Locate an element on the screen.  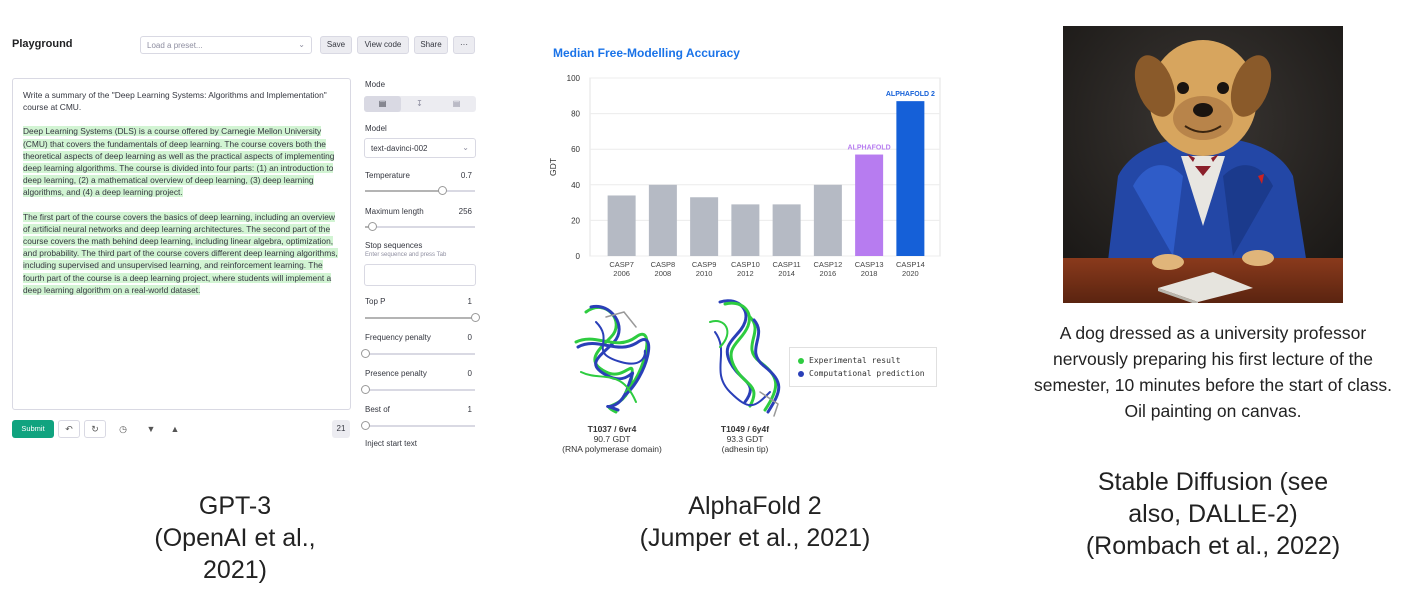
view-code-button: View code is located at coordinates (383, 45).